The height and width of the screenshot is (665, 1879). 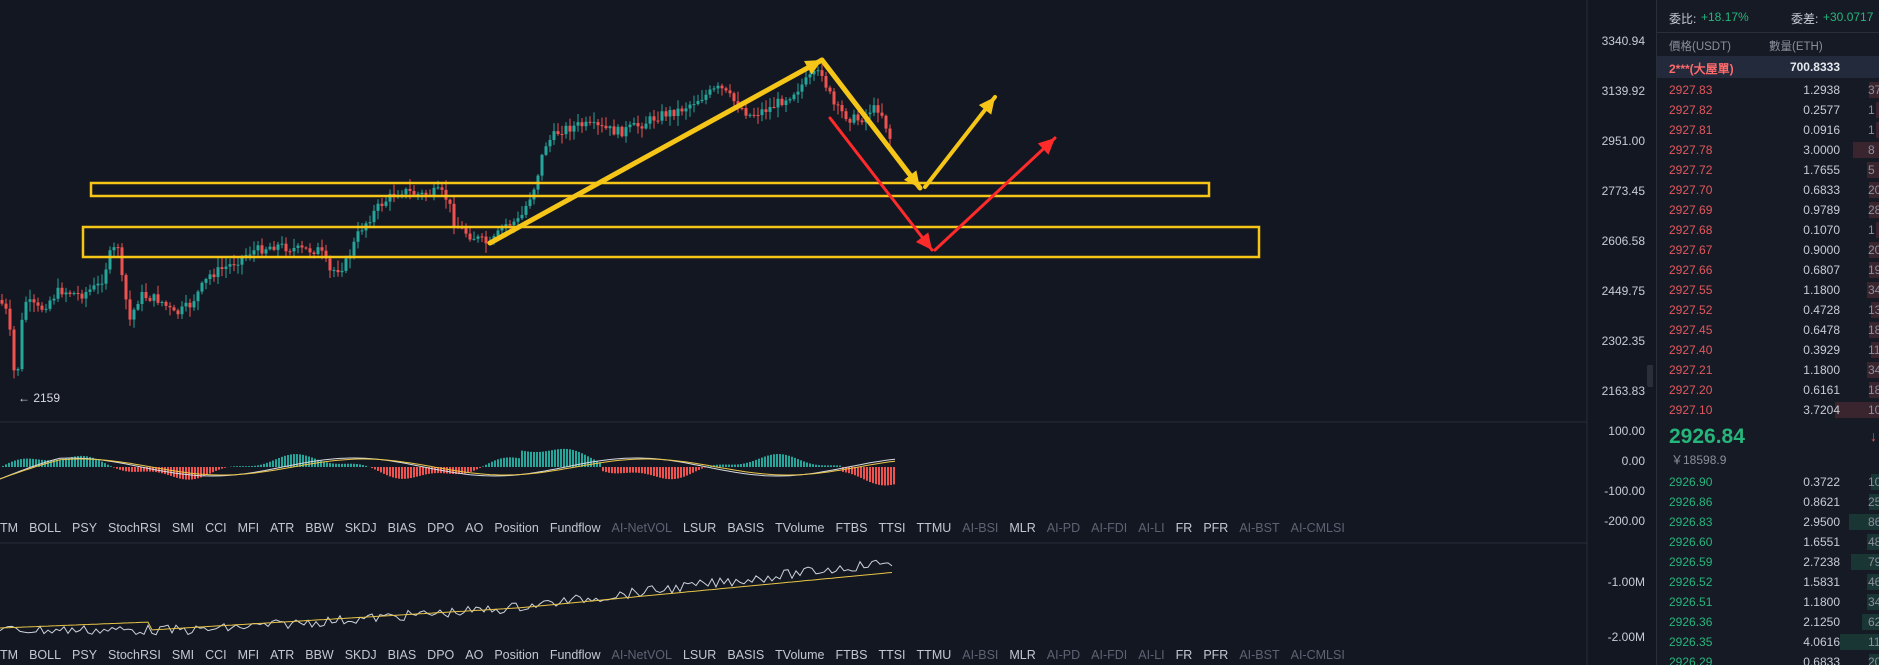 What do you see at coordinates (1650, 376) in the screenshot?
I see `panel-collapse-handle` at bounding box center [1650, 376].